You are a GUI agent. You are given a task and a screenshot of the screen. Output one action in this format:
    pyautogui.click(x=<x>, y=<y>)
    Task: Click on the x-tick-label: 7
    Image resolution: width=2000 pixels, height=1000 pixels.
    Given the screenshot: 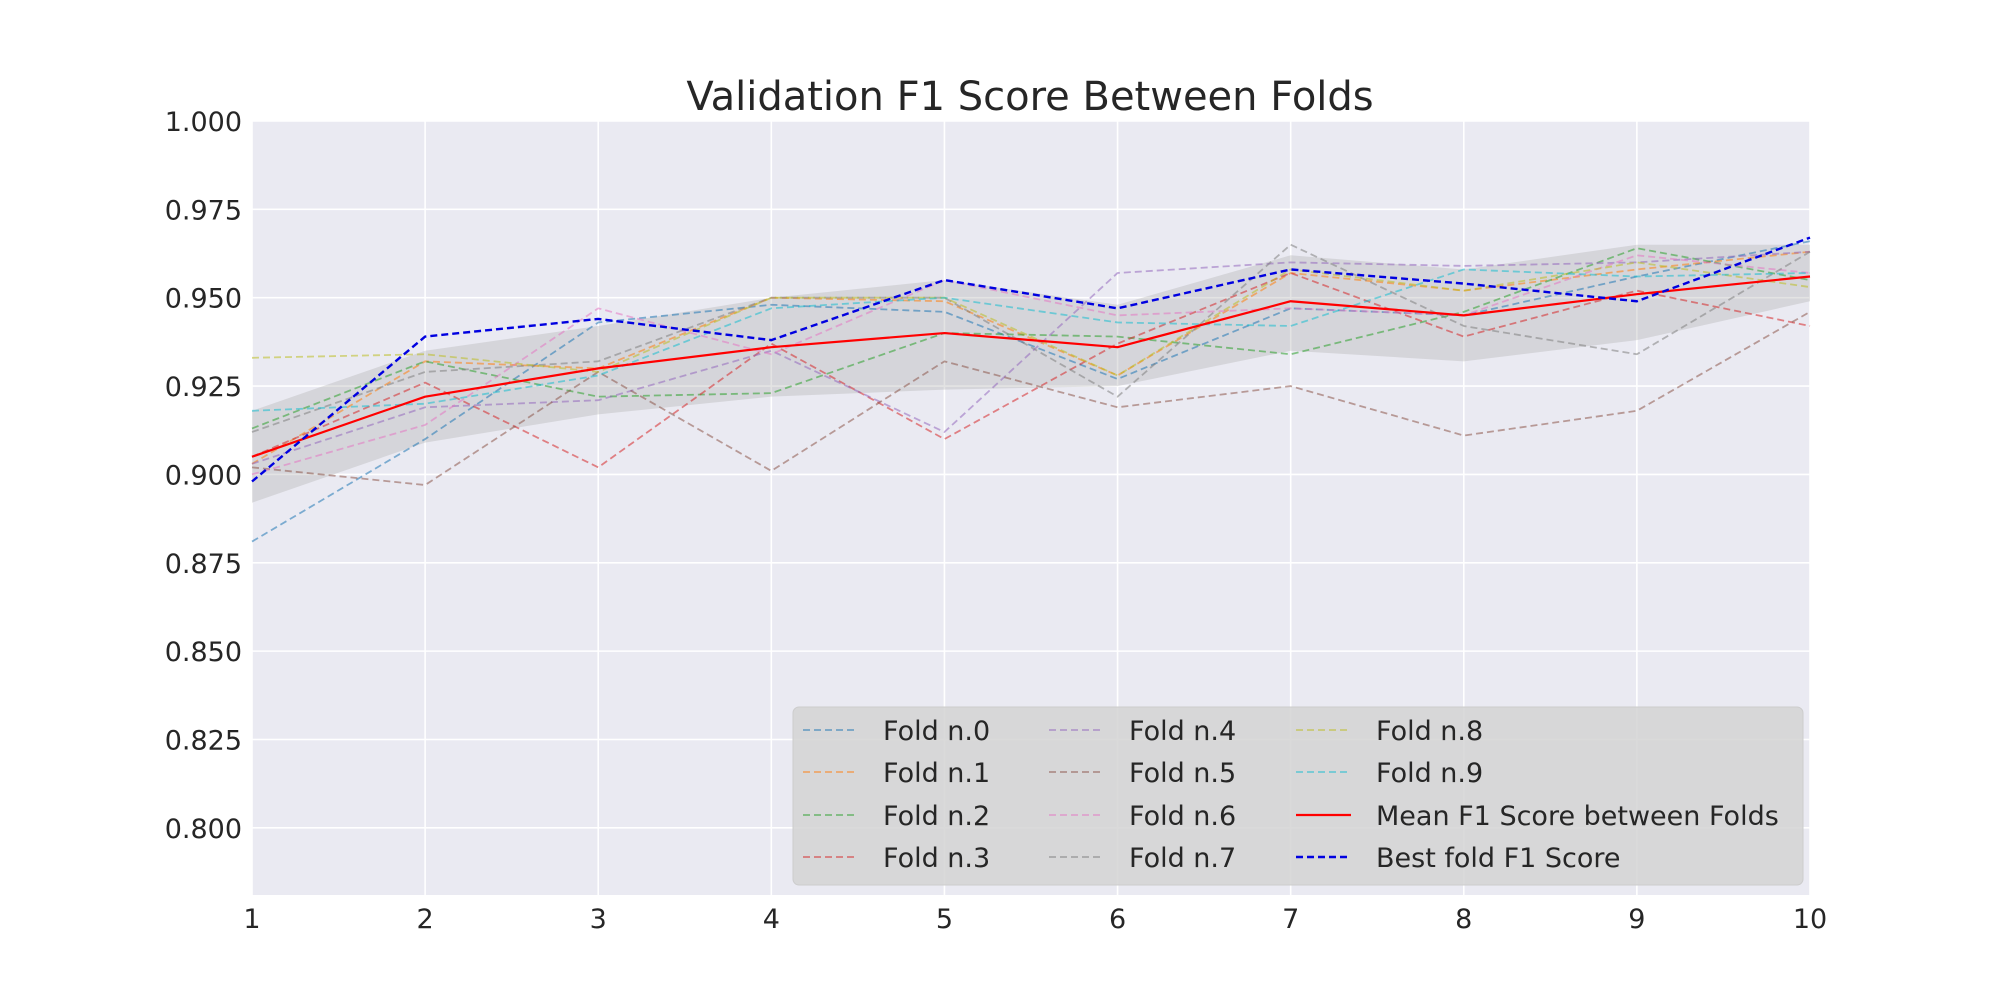 What is the action you would take?
    pyautogui.click(x=1290, y=919)
    